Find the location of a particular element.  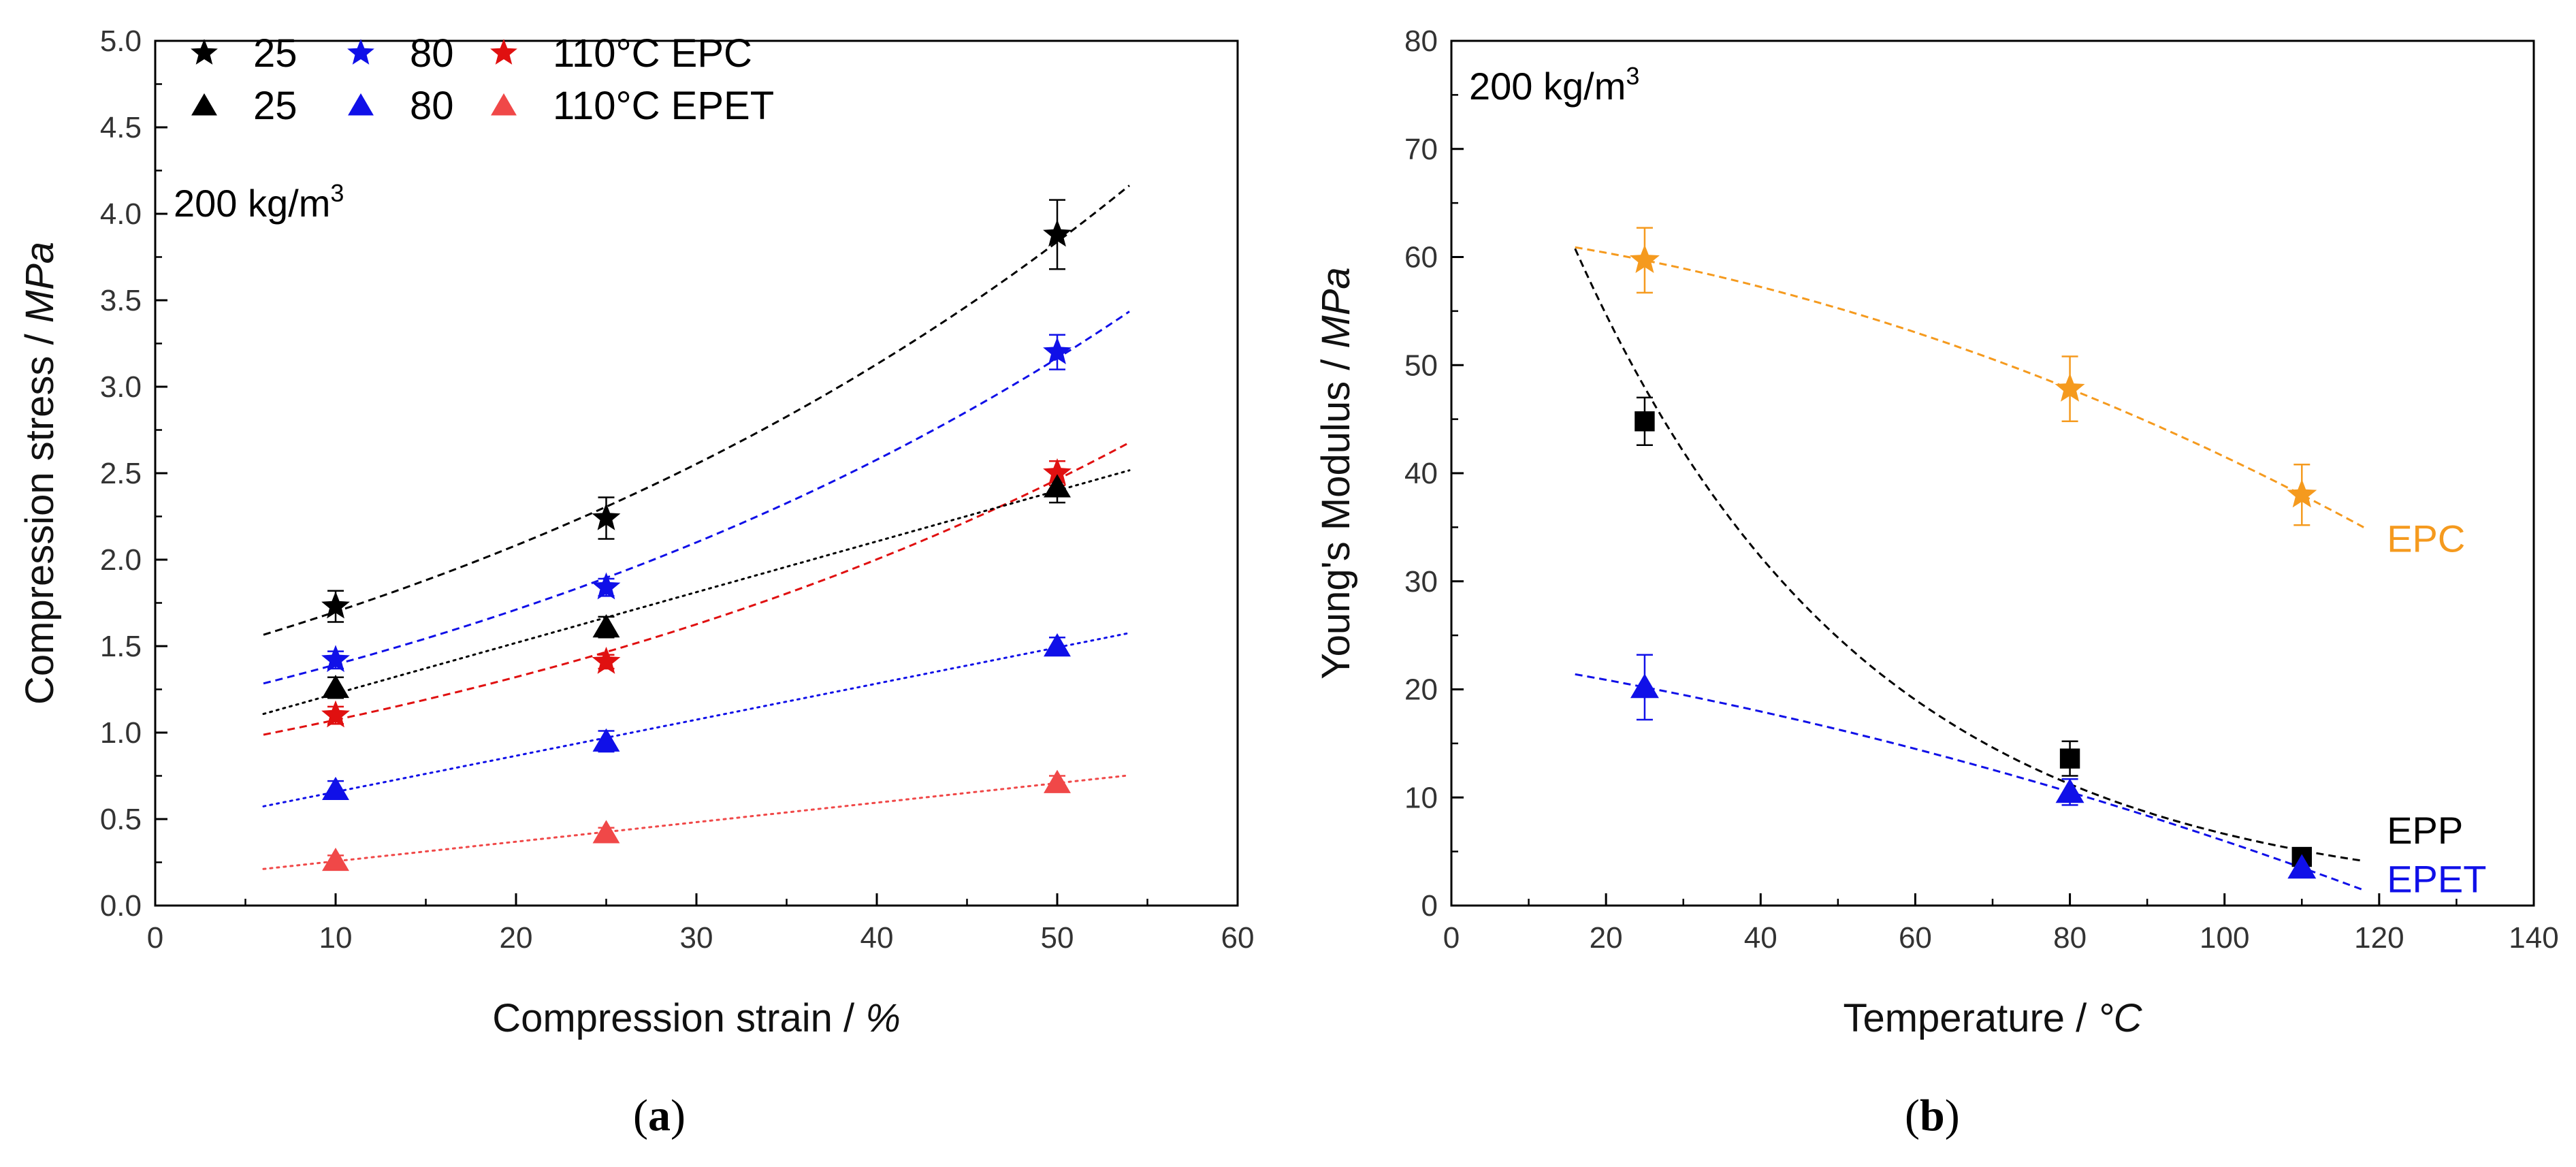

y-tick-label: 40 is located at coordinates (1421, 473).